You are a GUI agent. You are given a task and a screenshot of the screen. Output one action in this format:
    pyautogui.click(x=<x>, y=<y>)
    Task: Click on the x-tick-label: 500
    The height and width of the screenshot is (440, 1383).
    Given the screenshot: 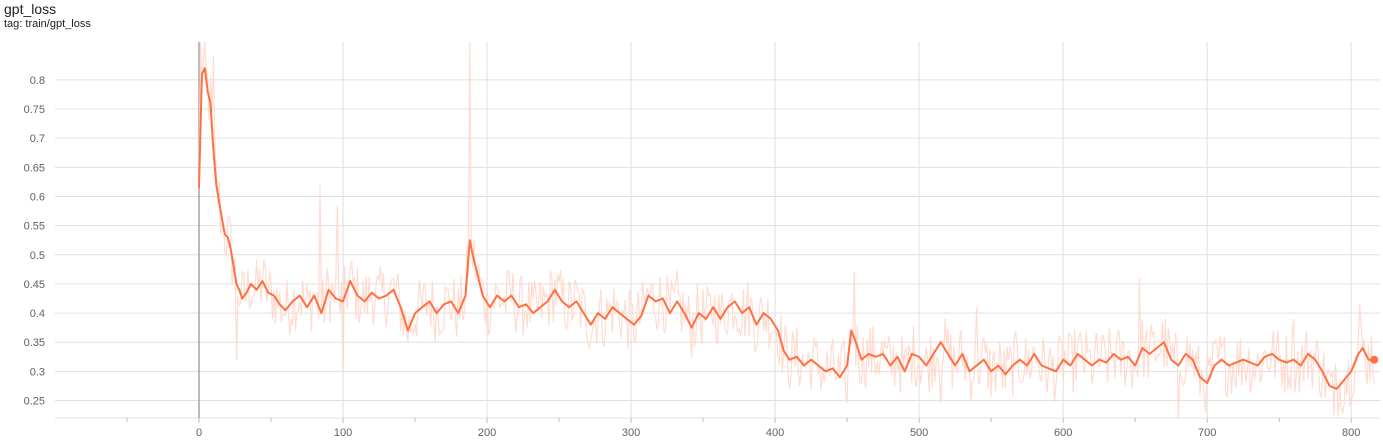 What is the action you would take?
    pyautogui.click(x=919, y=433)
    